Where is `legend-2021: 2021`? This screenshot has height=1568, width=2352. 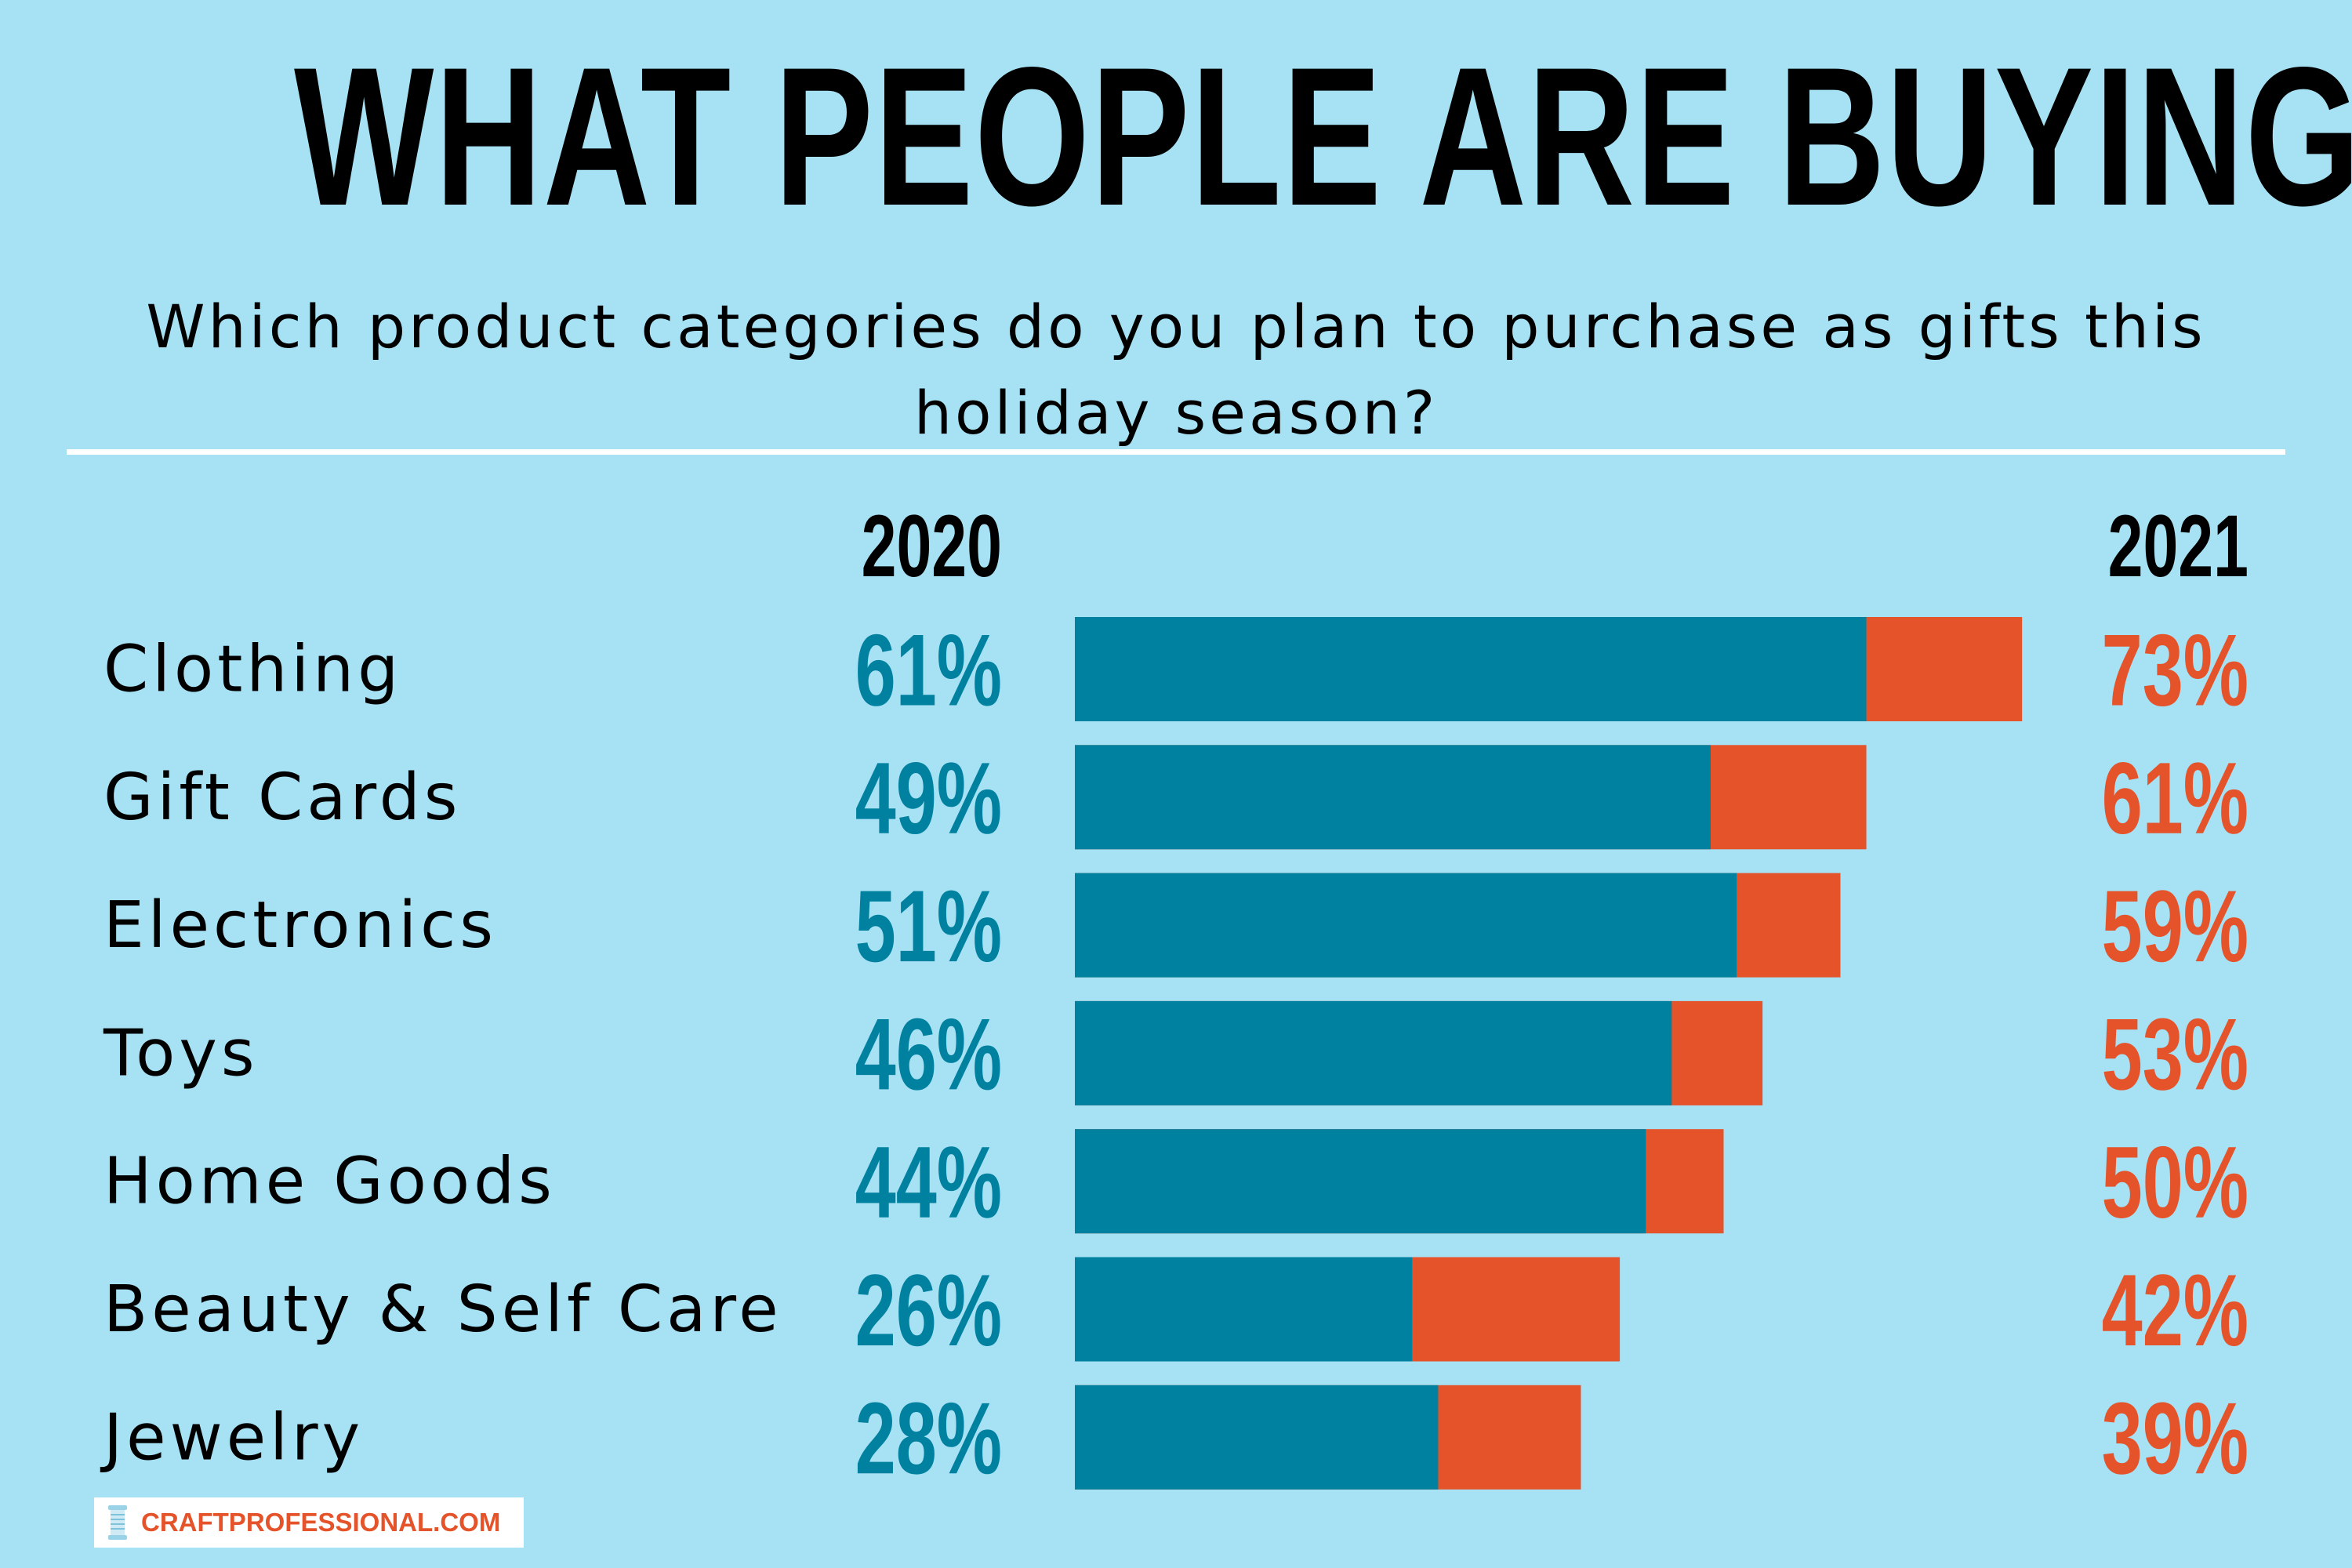
legend-2021: 2021 is located at coordinates (2178, 546).